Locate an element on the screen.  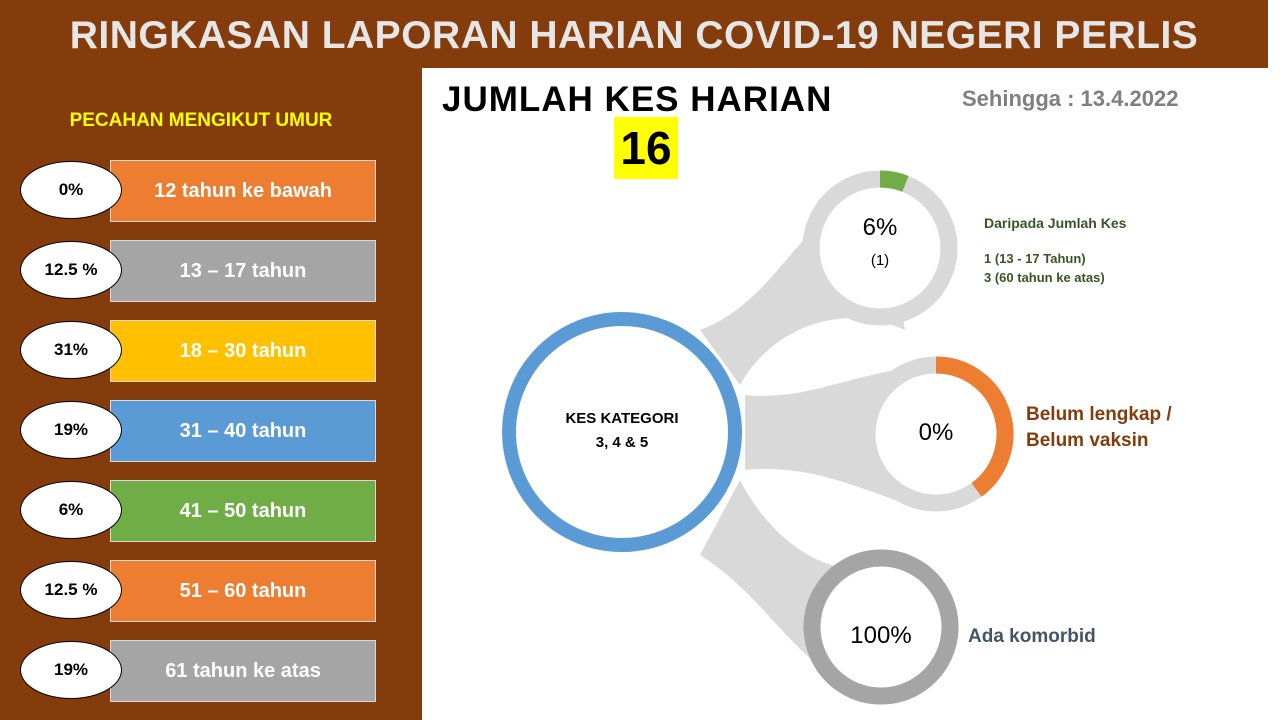
donut-3-percent: 100% is located at coordinates (881, 636).